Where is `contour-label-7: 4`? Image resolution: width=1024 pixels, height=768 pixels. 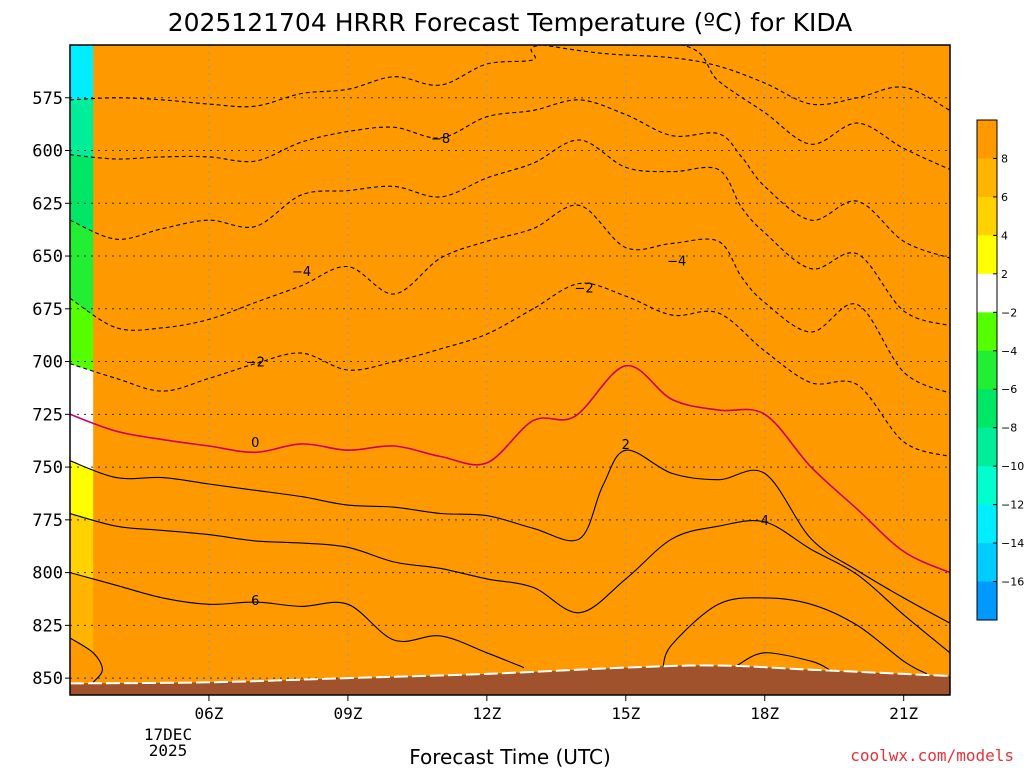
contour-label-7: 4 is located at coordinates (765, 521).